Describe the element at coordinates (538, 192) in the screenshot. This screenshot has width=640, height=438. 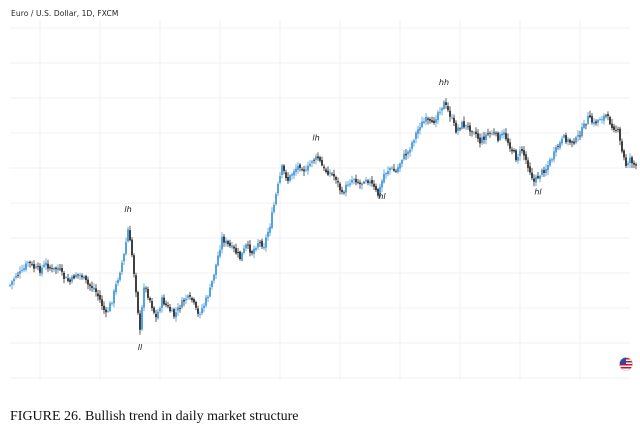
I see `structure-label-hl: hl` at that location.